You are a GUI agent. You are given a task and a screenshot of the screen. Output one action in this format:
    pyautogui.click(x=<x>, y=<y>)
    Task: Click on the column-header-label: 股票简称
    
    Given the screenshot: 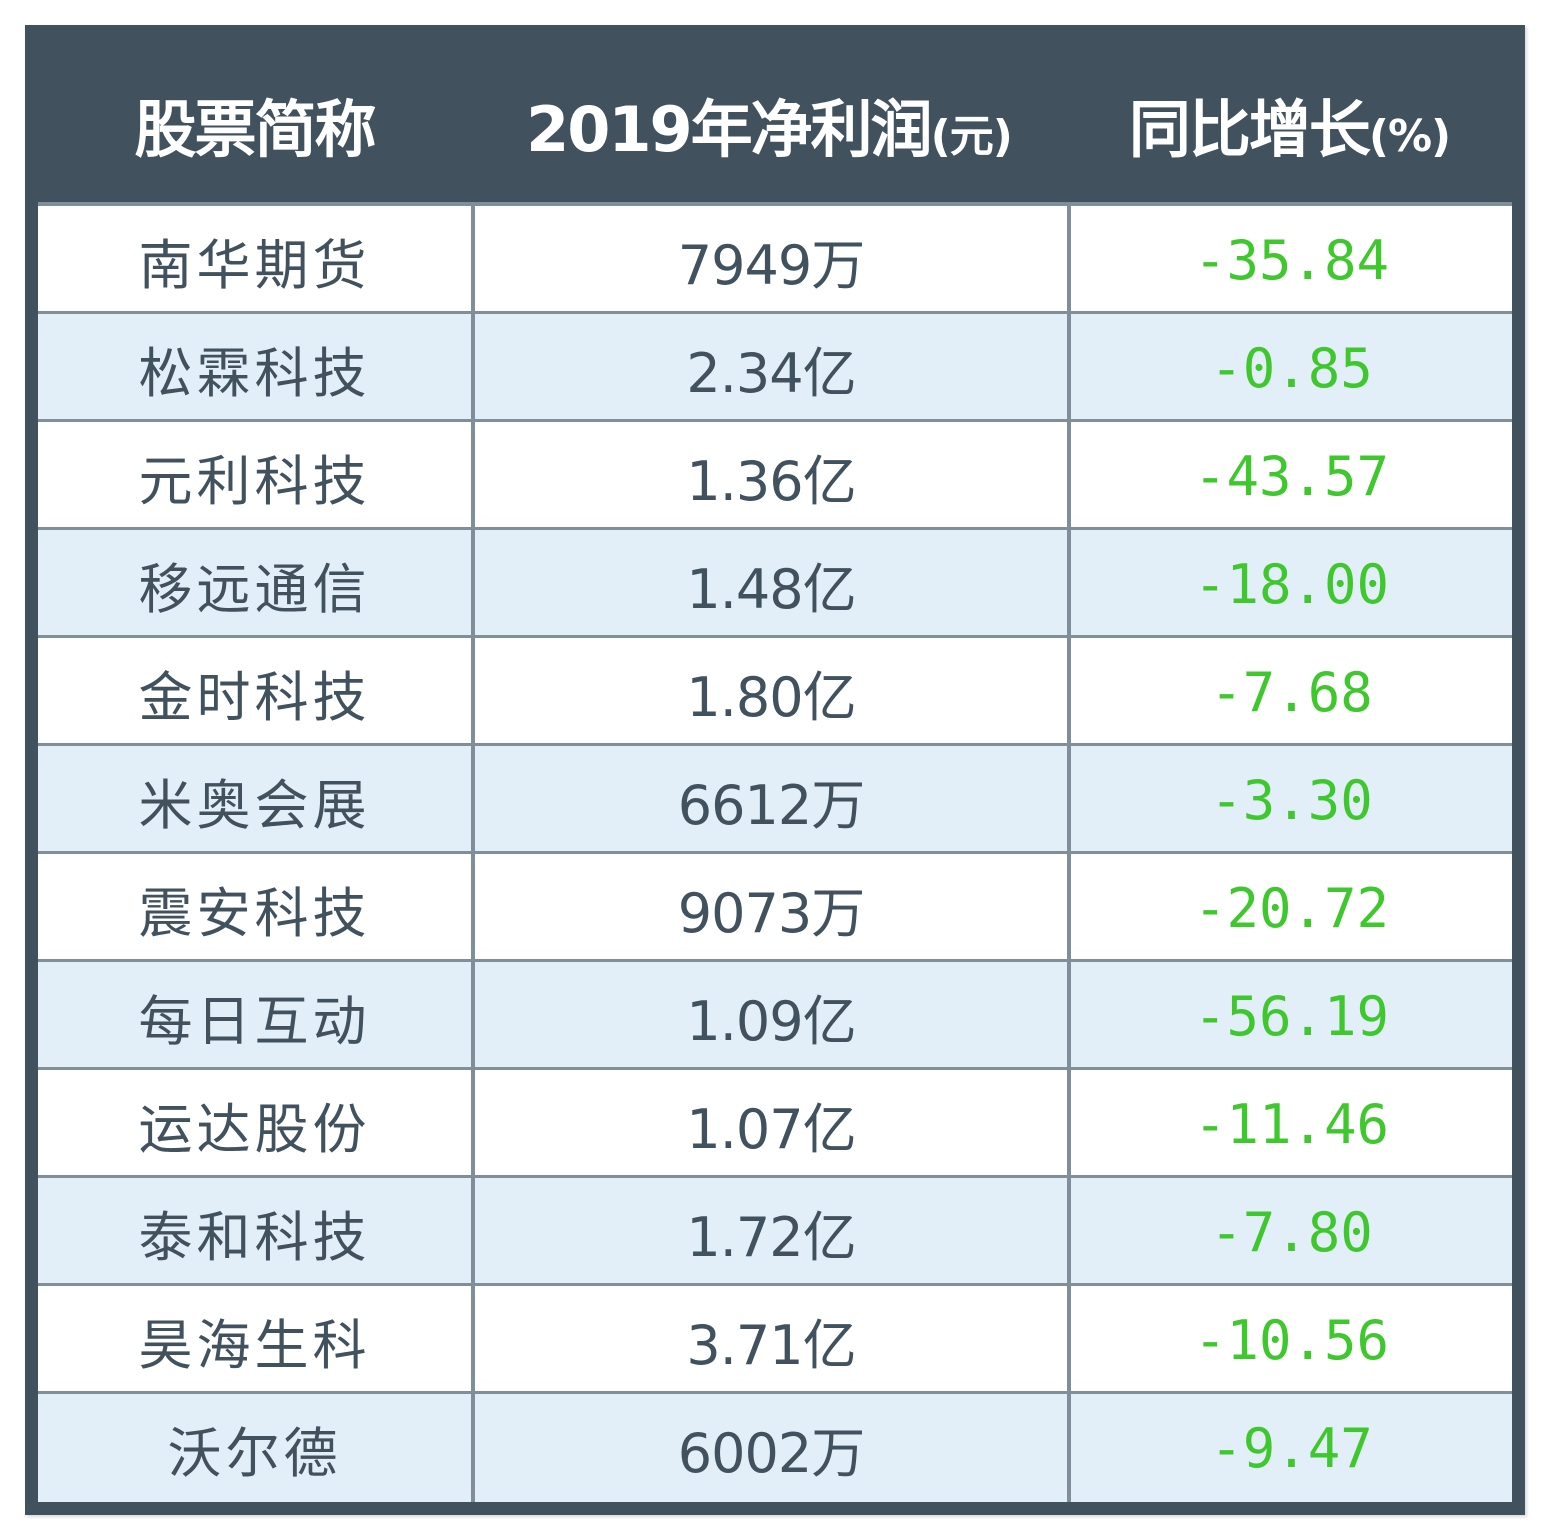 What is the action you would take?
    pyautogui.click(x=255, y=129)
    